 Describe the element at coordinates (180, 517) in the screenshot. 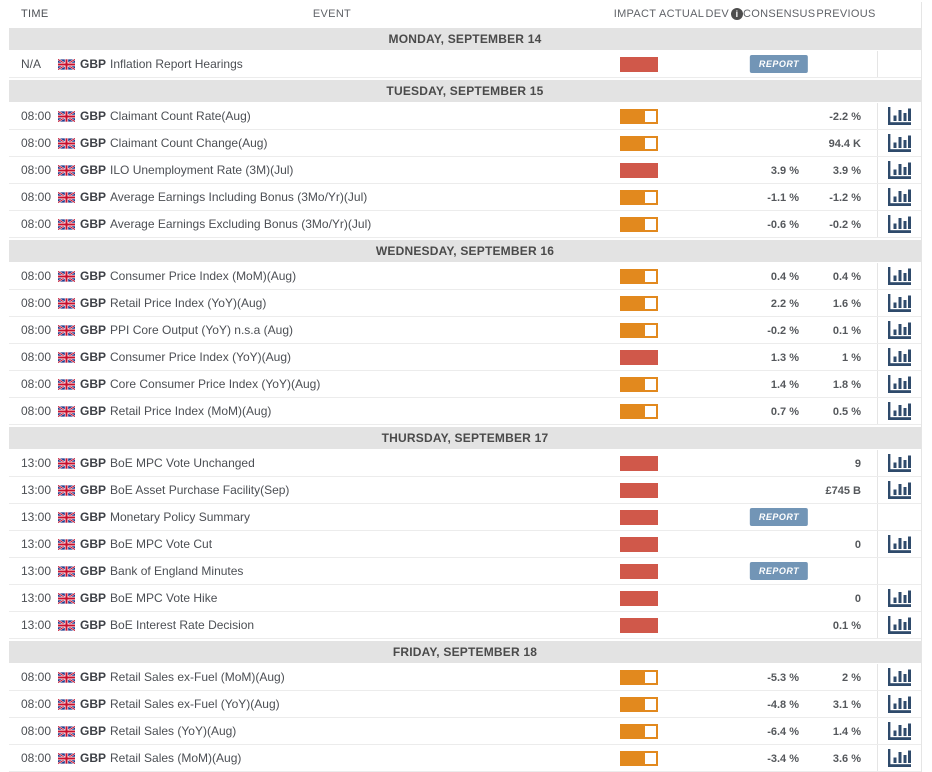

I see `event-title: Monetary Policy Summary` at that location.